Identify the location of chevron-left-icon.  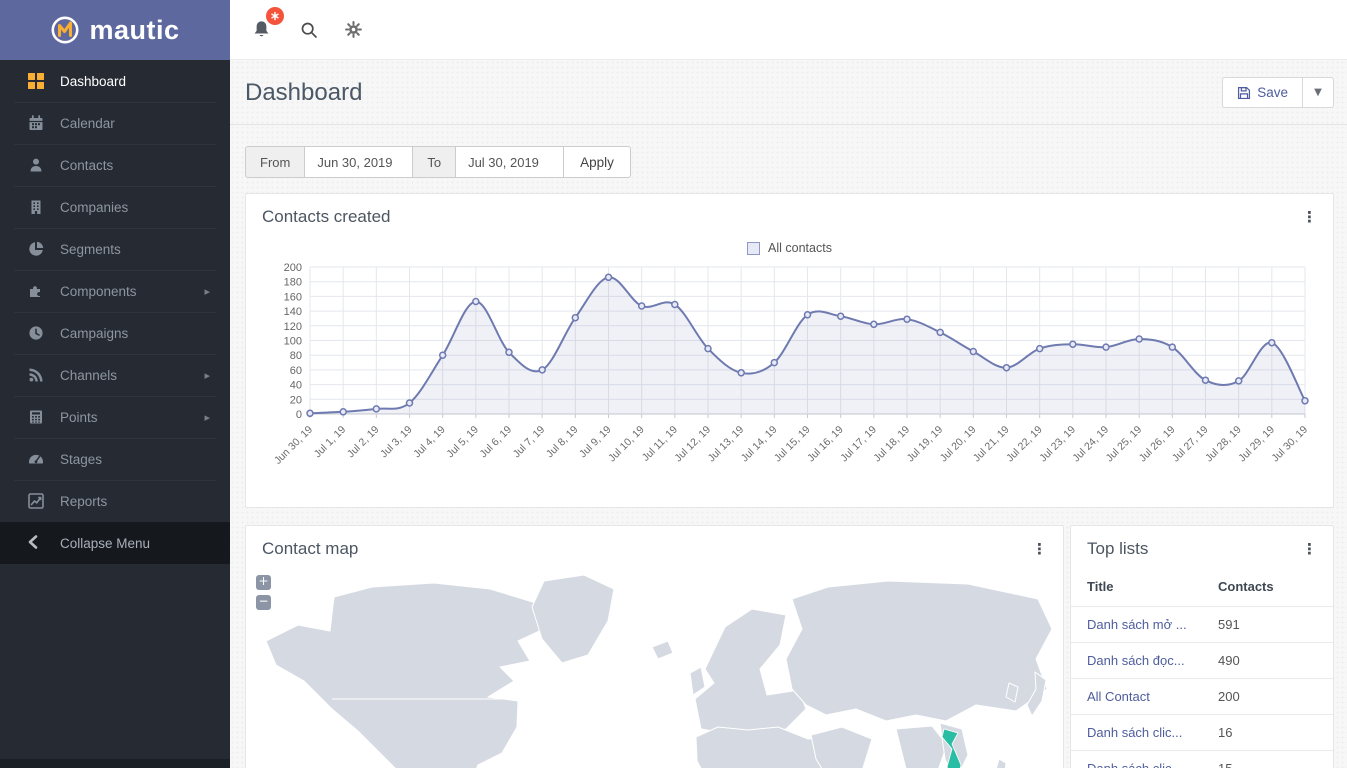
(35, 543).